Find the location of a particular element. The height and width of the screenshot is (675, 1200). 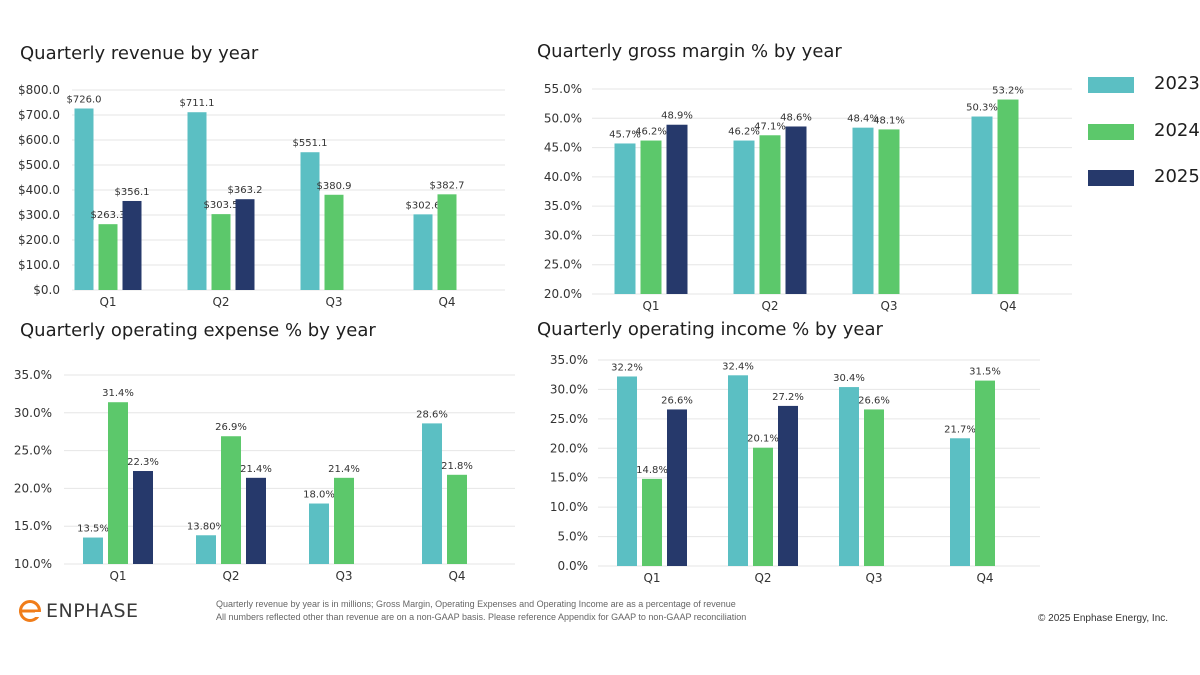

legend-item-2024: 2024 is located at coordinates (1144, 131).